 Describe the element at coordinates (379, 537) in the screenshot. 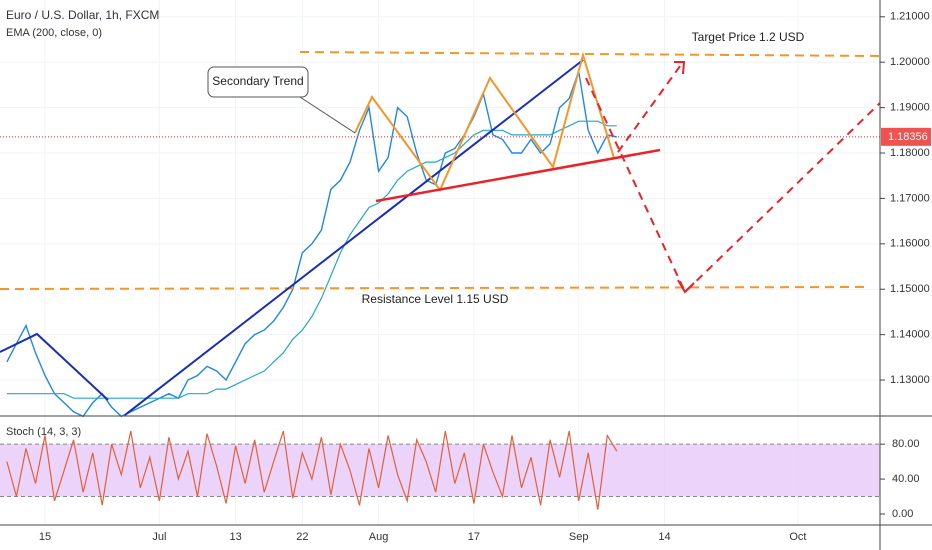

I see `x-tick-label: Aug` at that location.